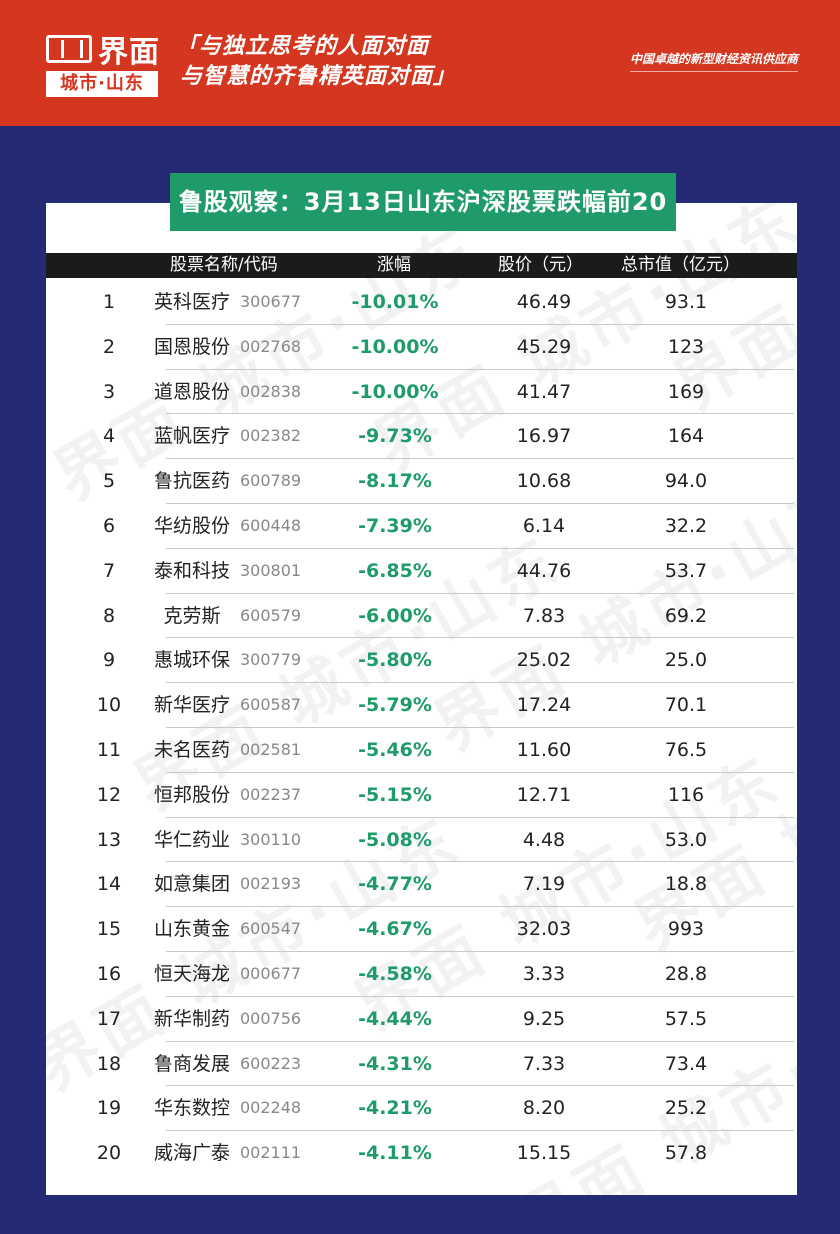  Describe the element at coordinates (421, 265) in the screenshot. I see `table-header: 股票名称/代码 涨幅 股价（元） 总市值（亿元）` at that location.